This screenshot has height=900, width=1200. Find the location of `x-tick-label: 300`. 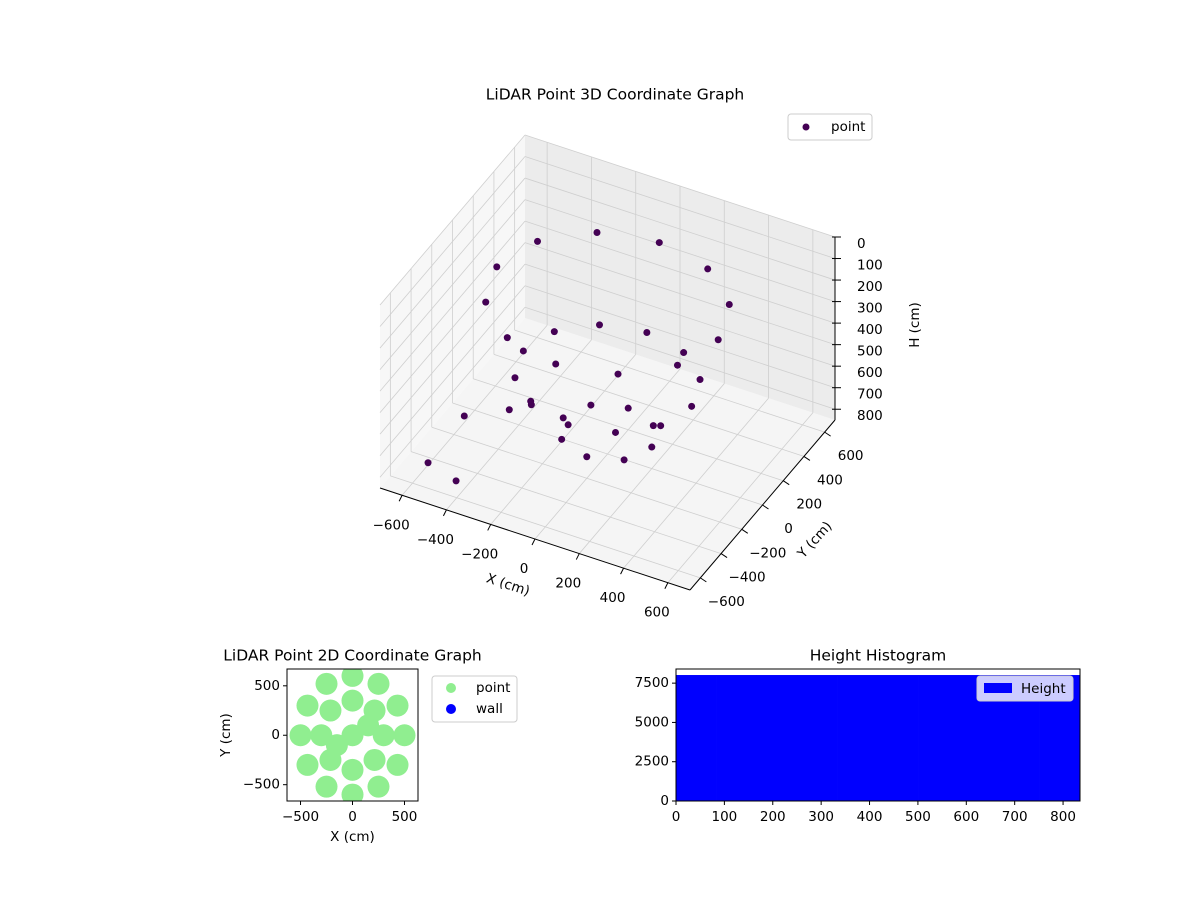

x-tick-label: 300 is located at coordinates (821, 817).